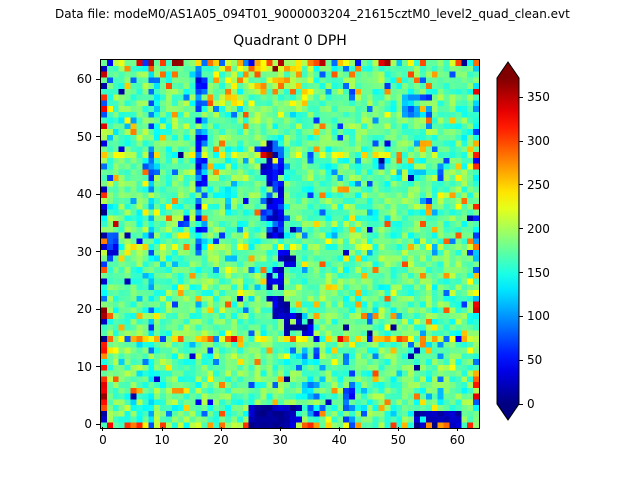  I want to click on colorbar-tick-label: 200, so click(538, 228).